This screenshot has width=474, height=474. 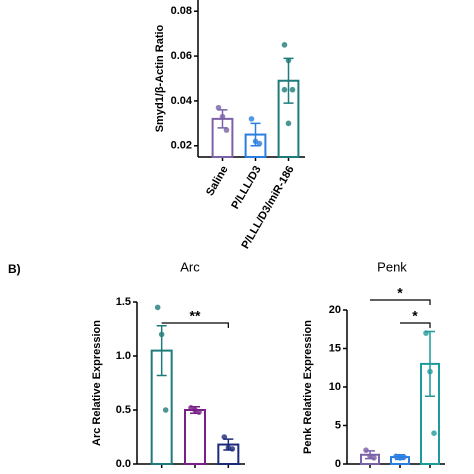 What do you see at coordinates (97, 383) in the screenshot?
I see `y-axis-label: Arc Relative Expression` at bounding box center [97, 383].